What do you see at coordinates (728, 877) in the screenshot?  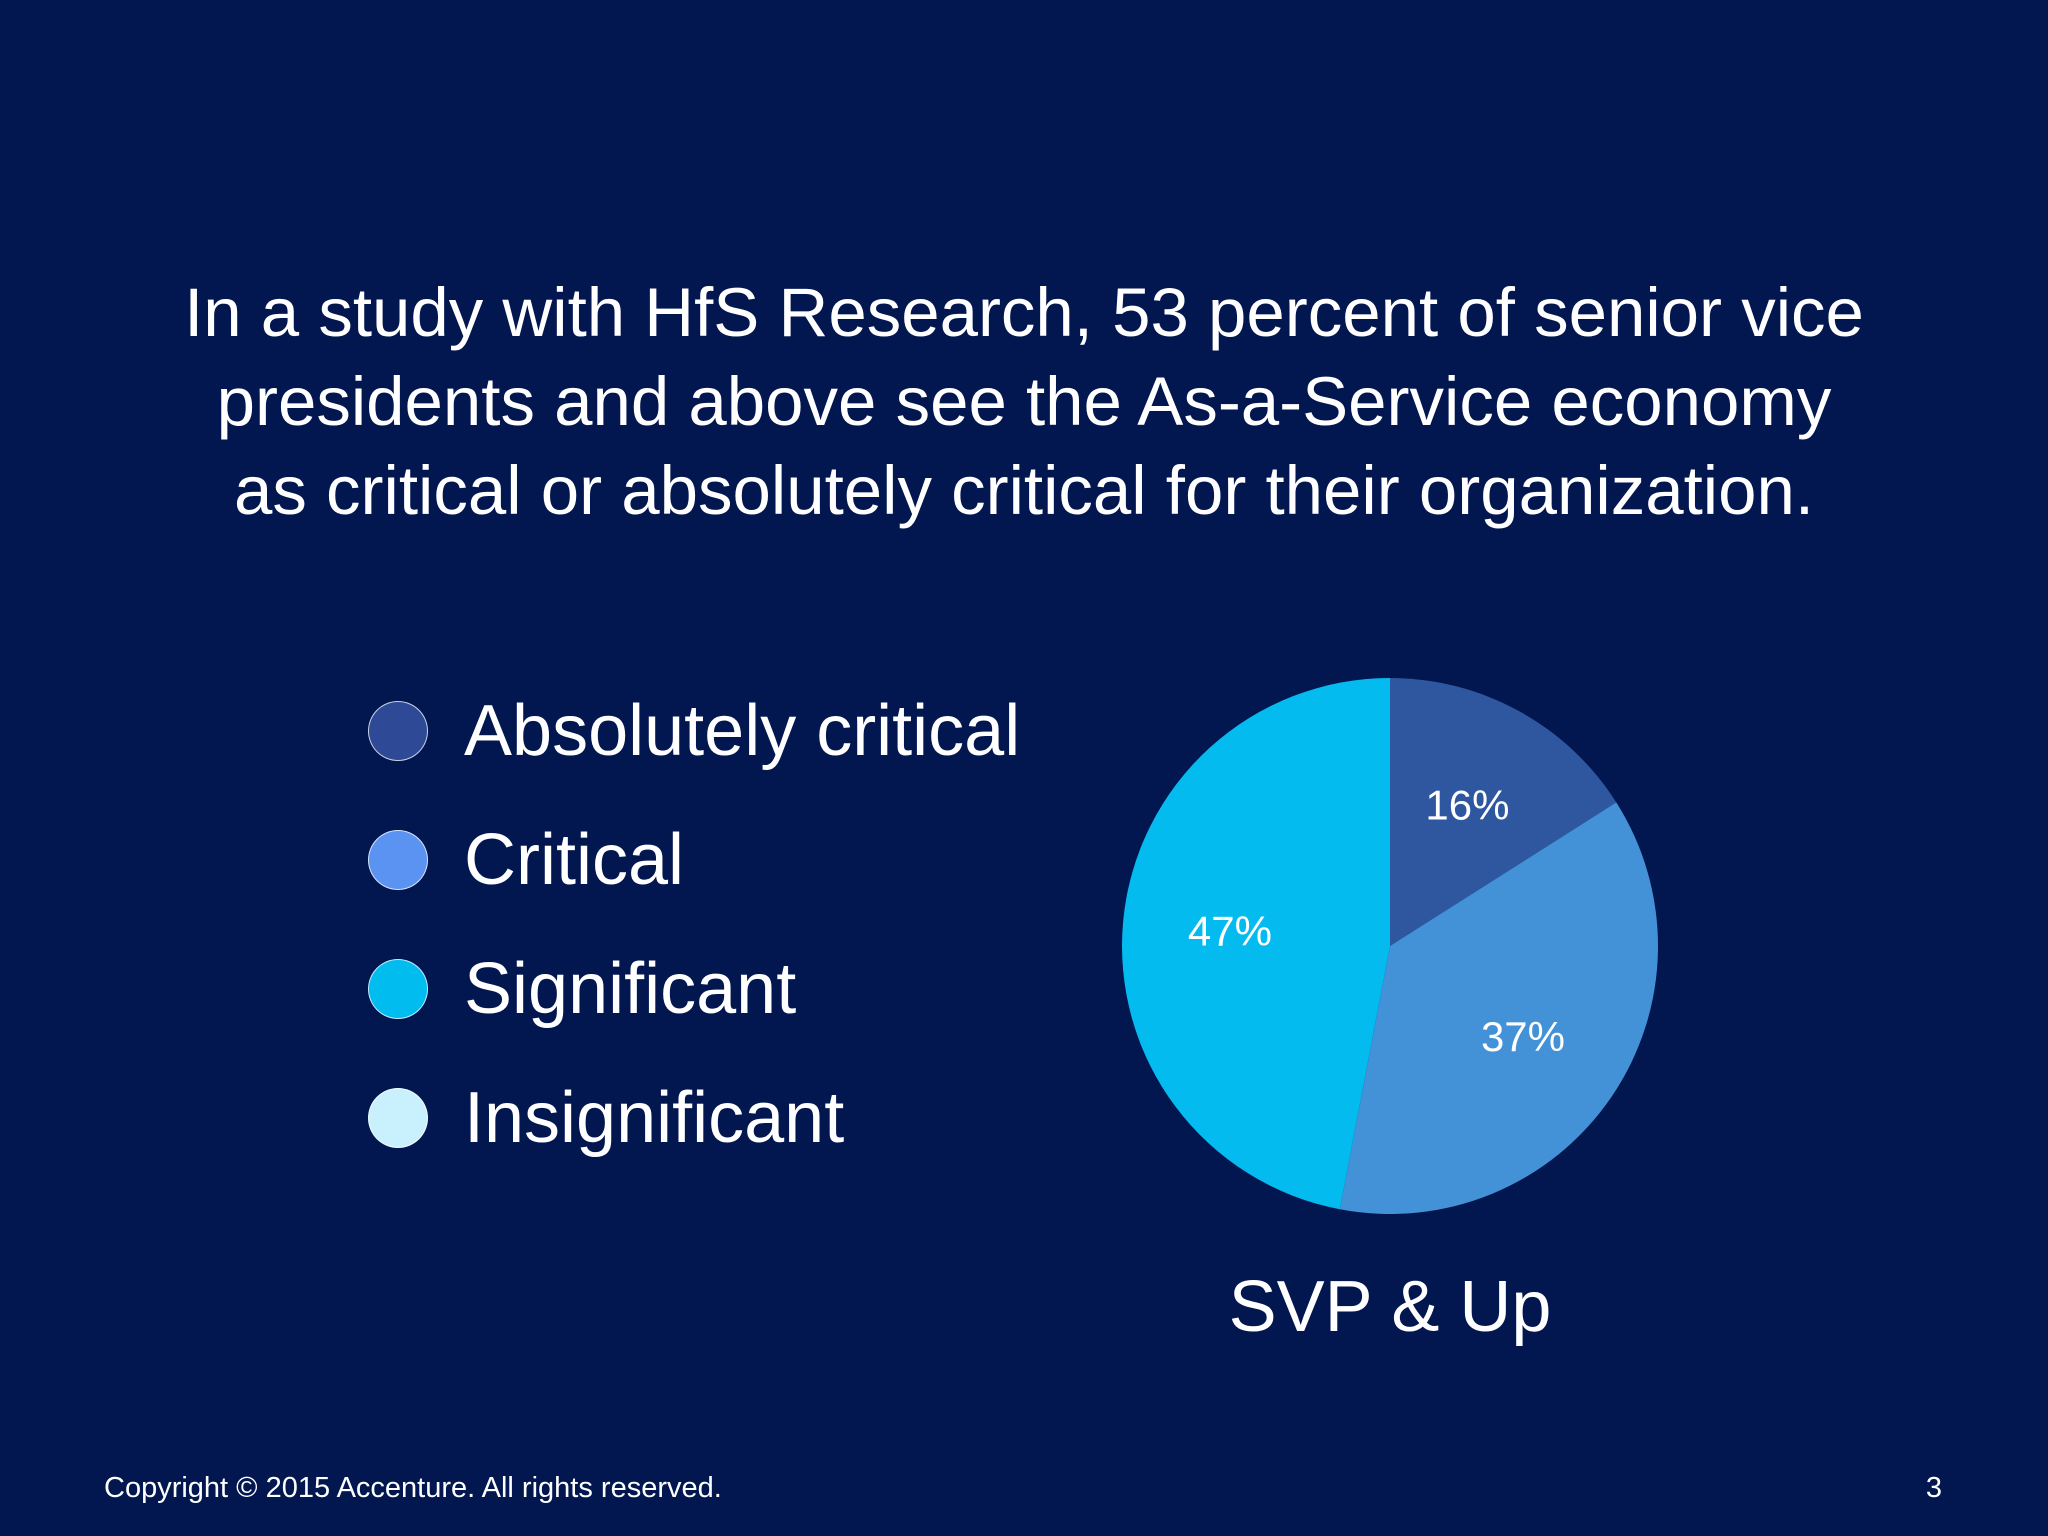 I see `legend-item-critical: Critical` at bounding box center [728, 877].